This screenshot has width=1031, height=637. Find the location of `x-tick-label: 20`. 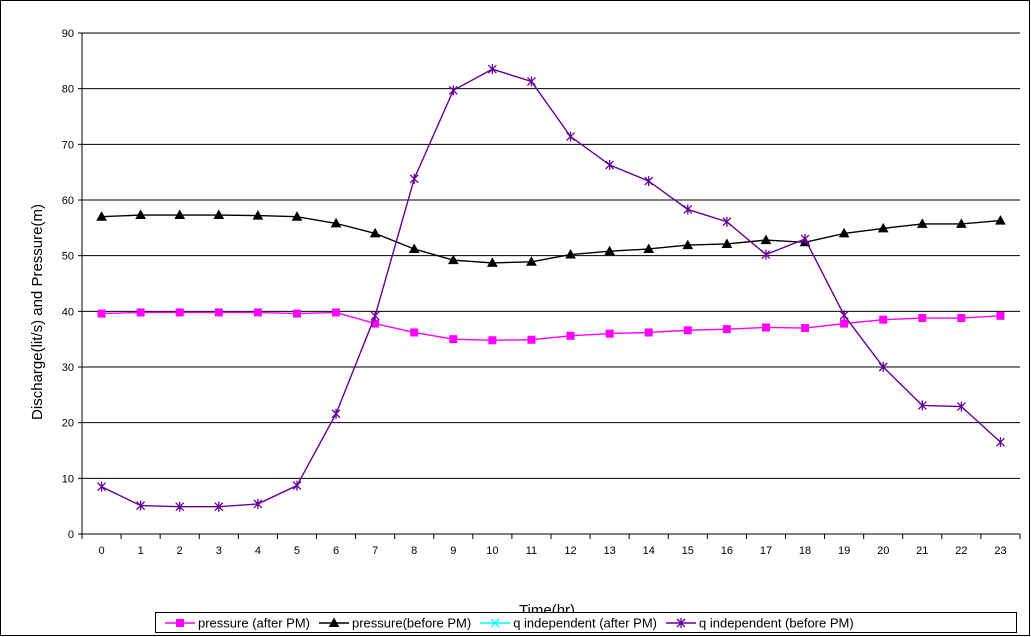

x-tick-label: 20 is located at coordinates (883, 551).